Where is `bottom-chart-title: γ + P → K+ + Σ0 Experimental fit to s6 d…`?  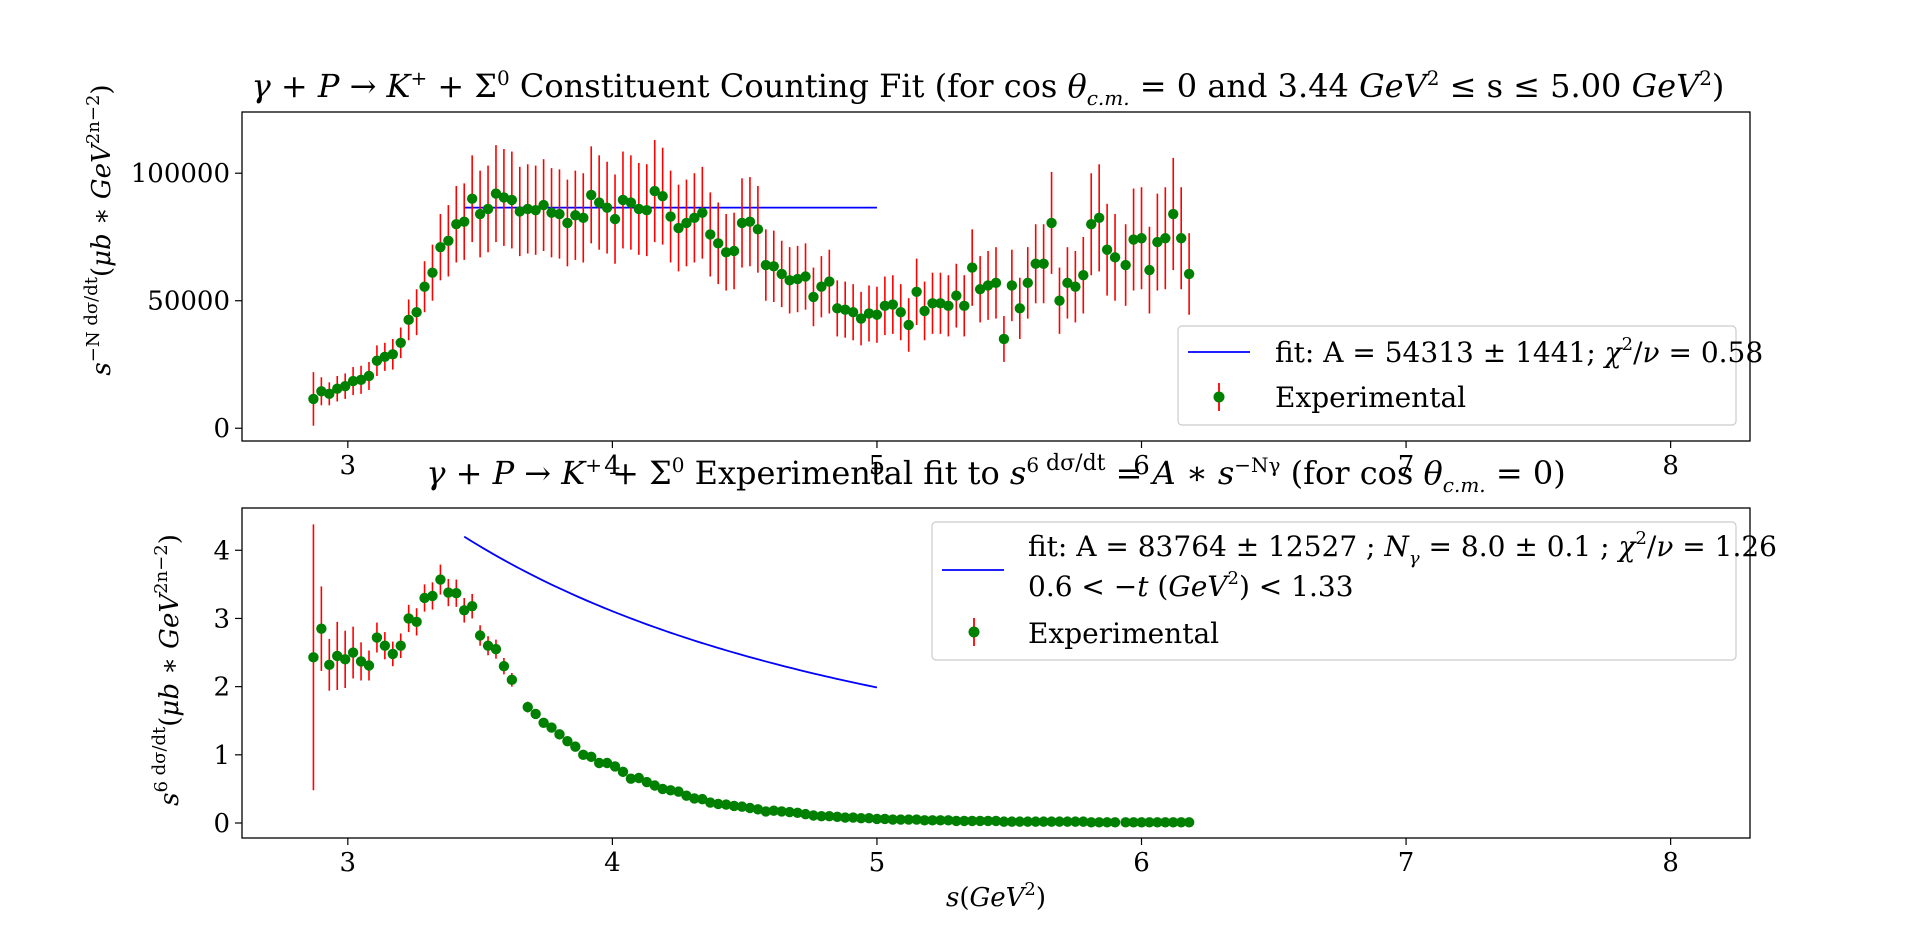 bottom-chart-title: γ + P → K+ + Σ0 Experimental fit to s6 d… is located at coordinates (995, 474).